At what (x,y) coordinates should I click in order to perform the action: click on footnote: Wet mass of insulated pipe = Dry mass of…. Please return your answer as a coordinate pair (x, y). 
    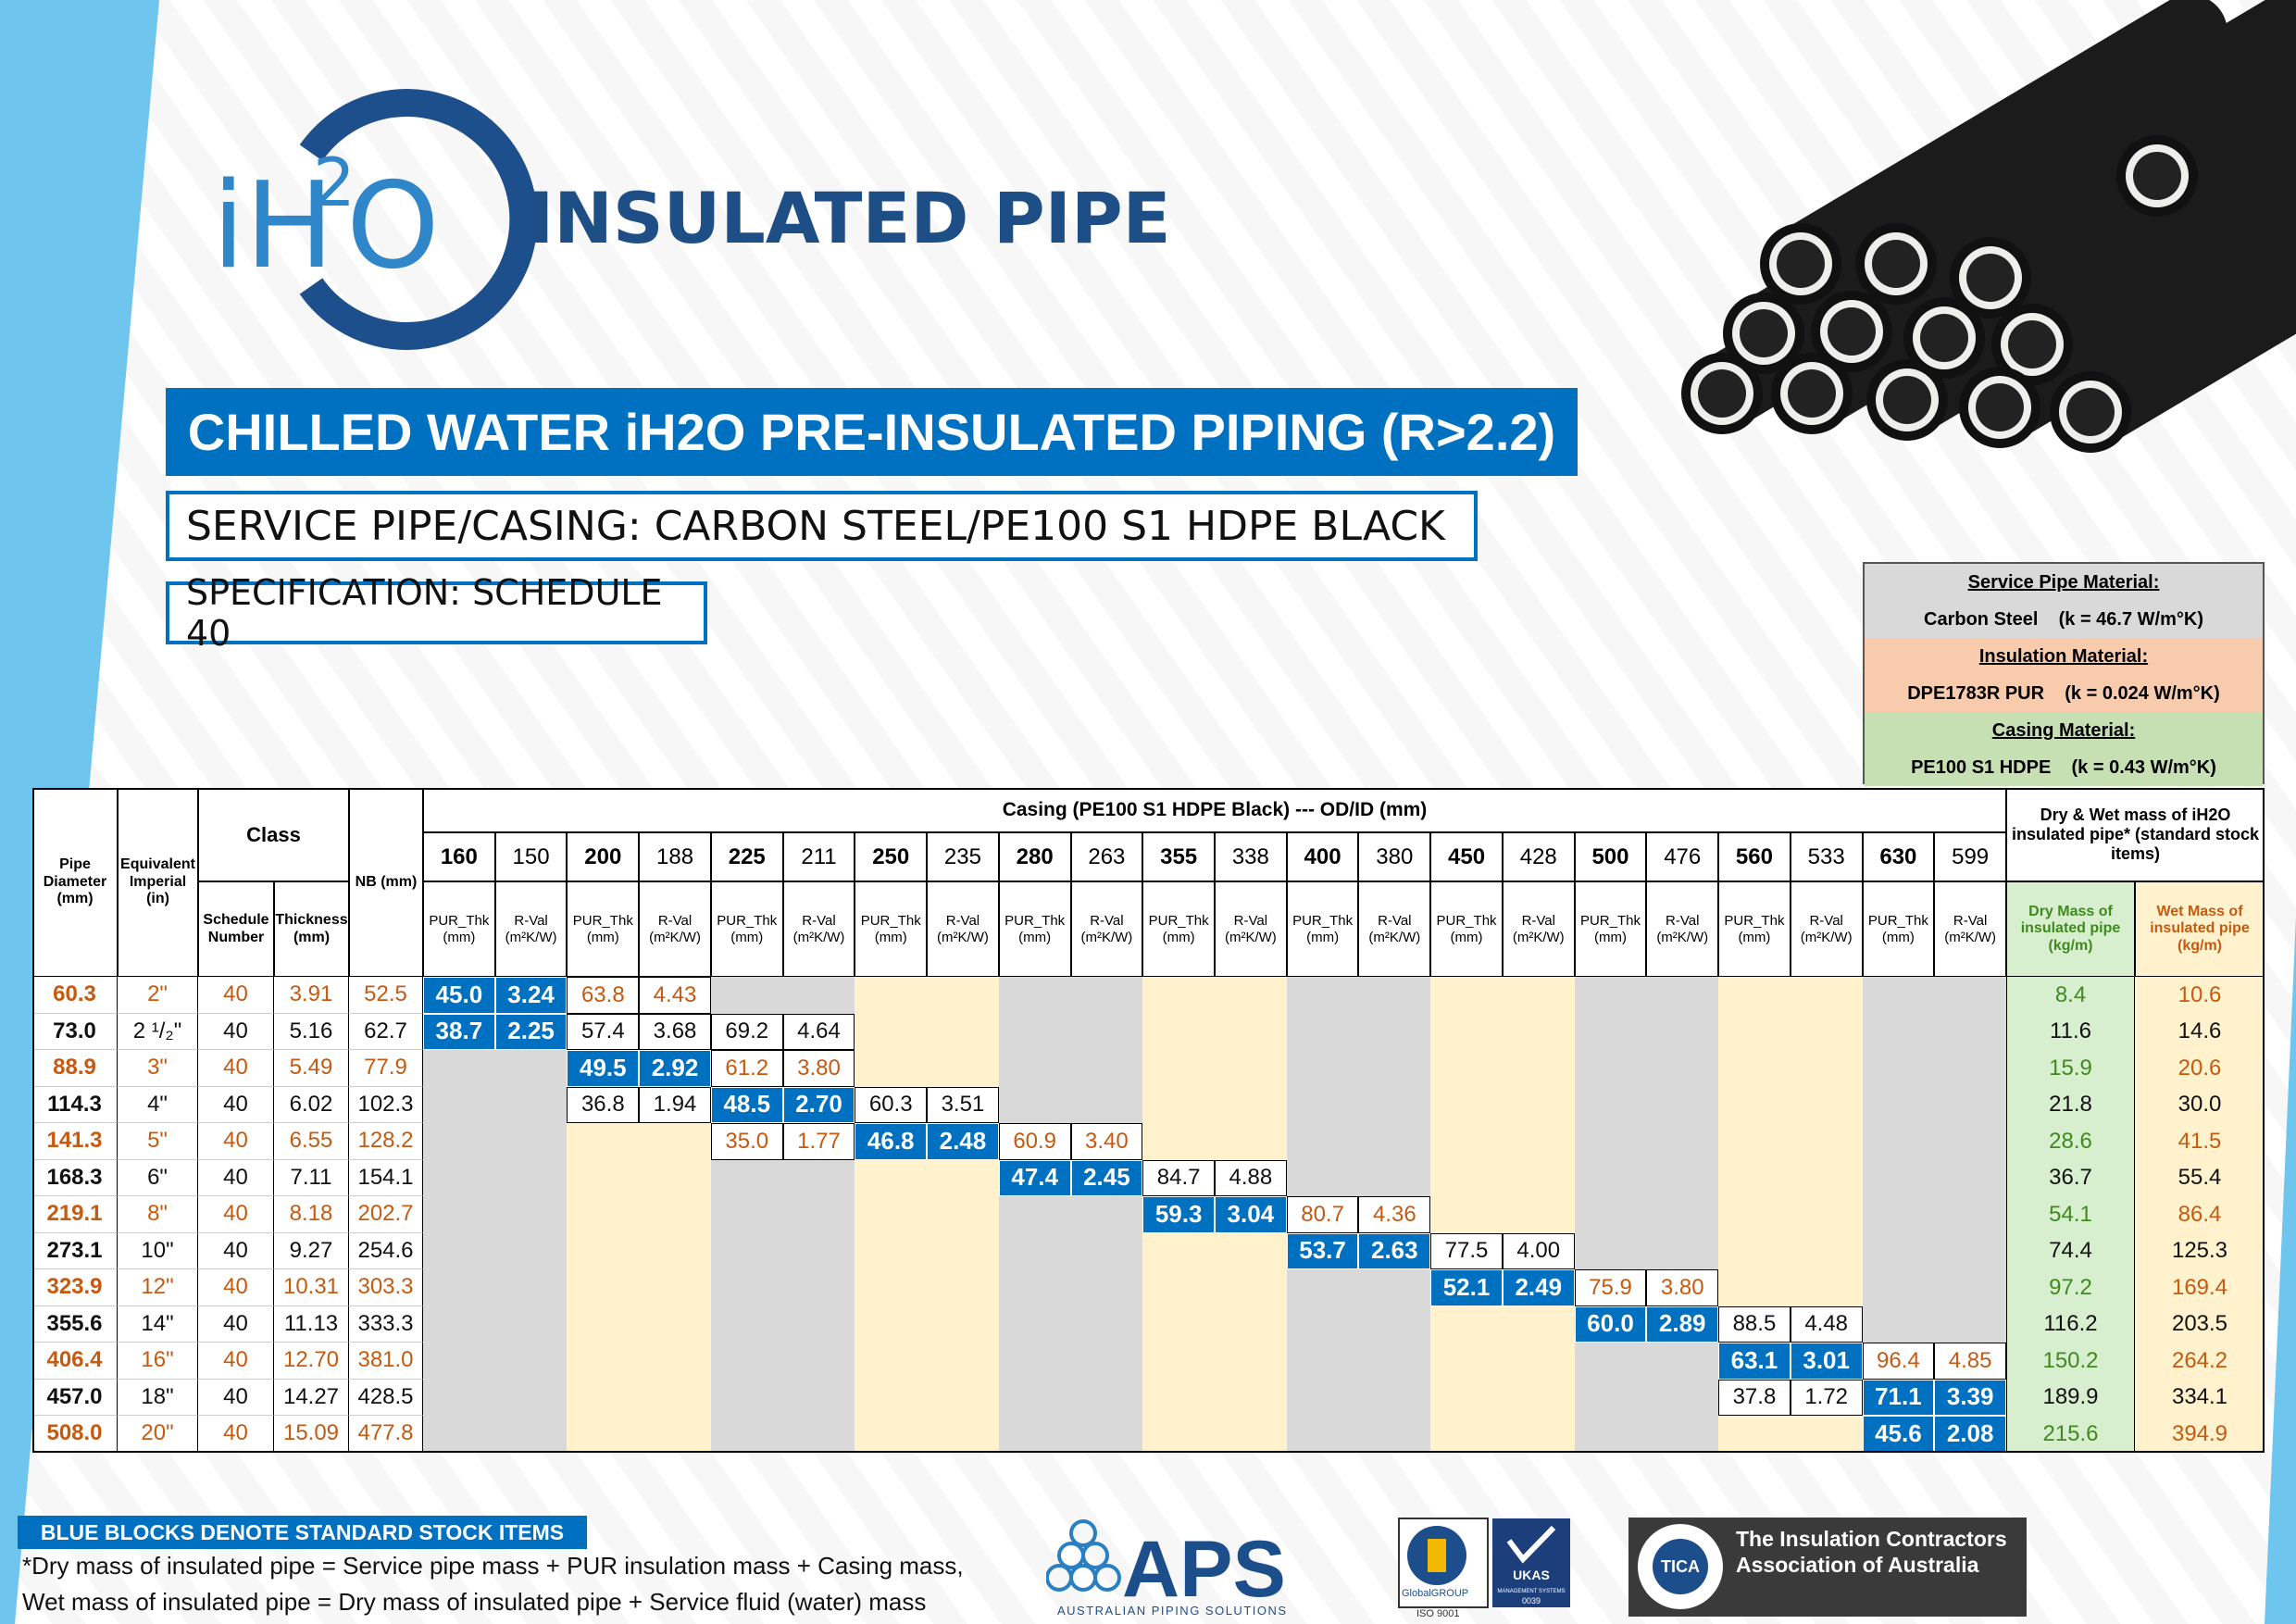
    Looking at the image, I should click on (474, 1602).